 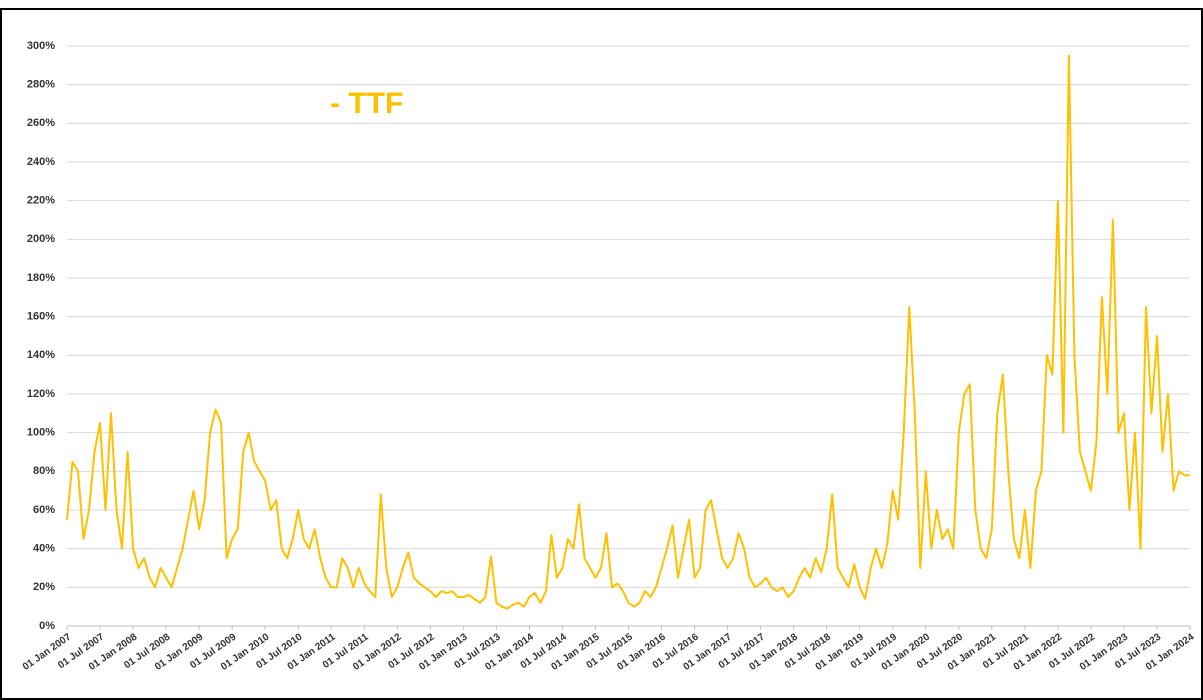 I want to click on y-tick-label: 120%, so click(x=41, y=394).